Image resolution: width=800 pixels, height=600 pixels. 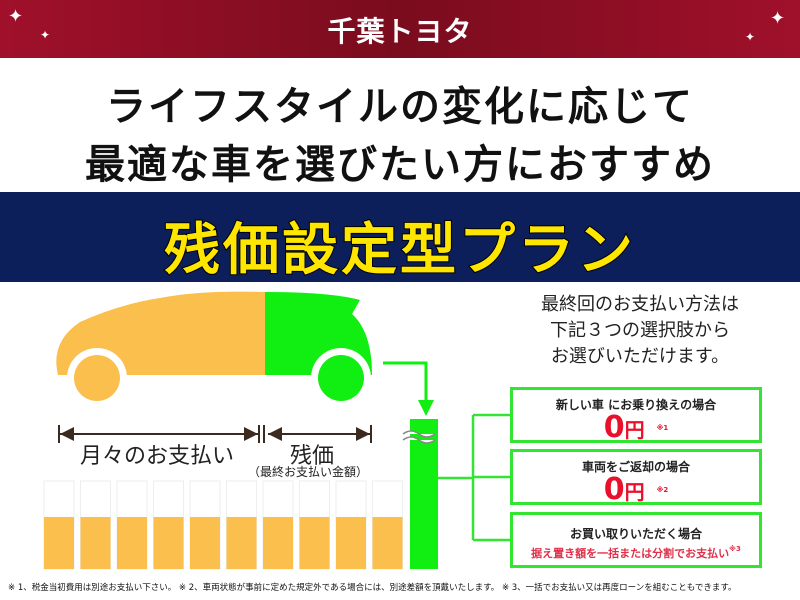 What do you see at coordinates (640, 356) in the screenshot?
I see `intro-line: お選びいただけます。` at bounding box center [640, 356].